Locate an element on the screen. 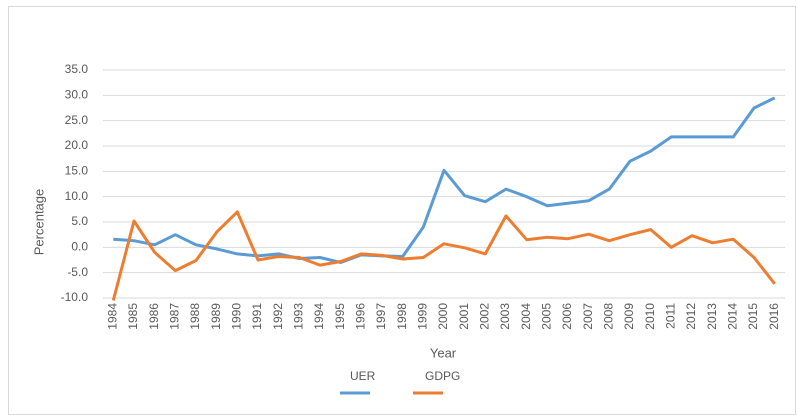 The width and height of the screenshot is (797, 416). x-tick-label: 1991 is located at coordinates (257, 316).